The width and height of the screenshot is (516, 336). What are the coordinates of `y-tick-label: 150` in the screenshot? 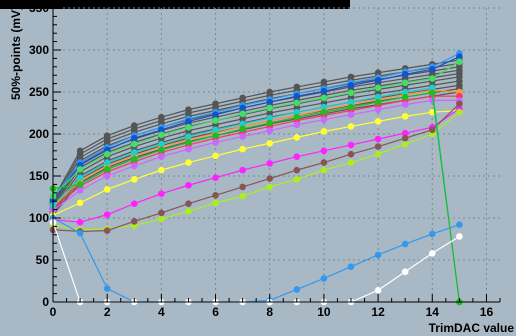 It's located at (39, 176).